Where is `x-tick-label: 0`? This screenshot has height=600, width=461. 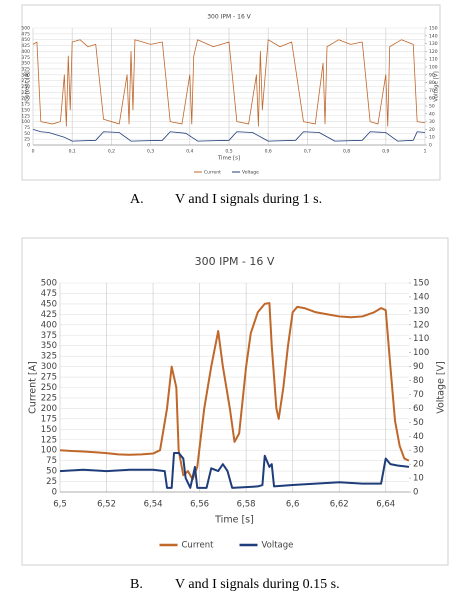 x-tick-label: 0 is located at coordinates (33, 152).